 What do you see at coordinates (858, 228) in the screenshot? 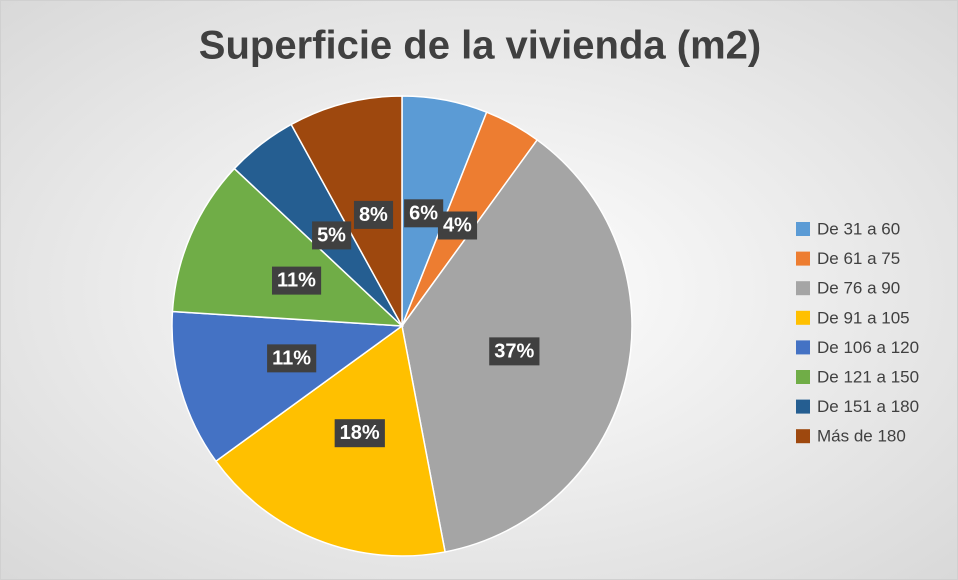
I see `legend-label: De 31 a 60` at bounding box center [858, 228].